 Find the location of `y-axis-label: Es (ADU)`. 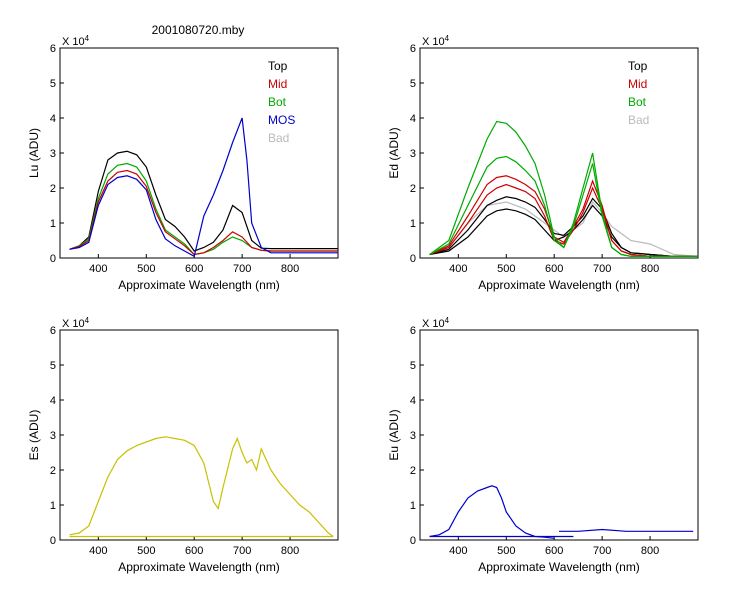

y-axis-label: Es (ADU) is located at coordinates (34, 435).